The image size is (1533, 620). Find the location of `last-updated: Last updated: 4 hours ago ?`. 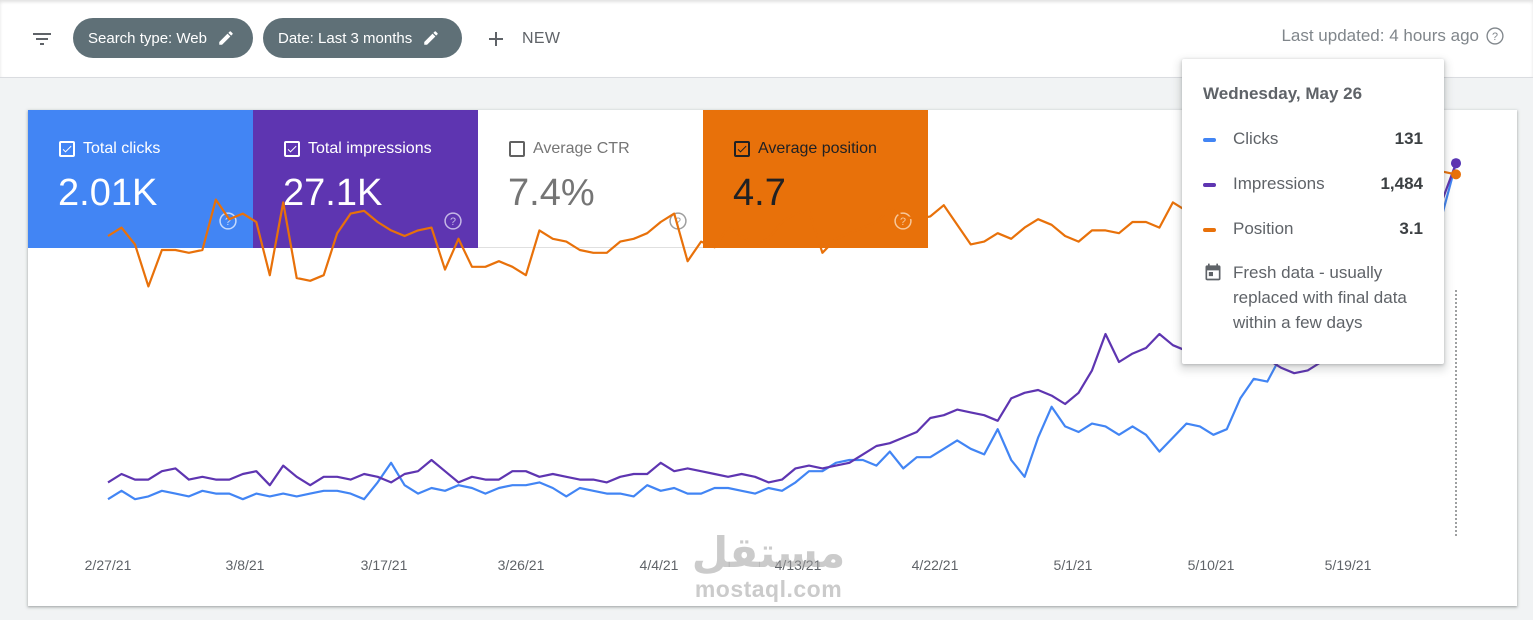

last-updated: Last updated: 4 hours ago ? is located at coordinates (1393, 36).